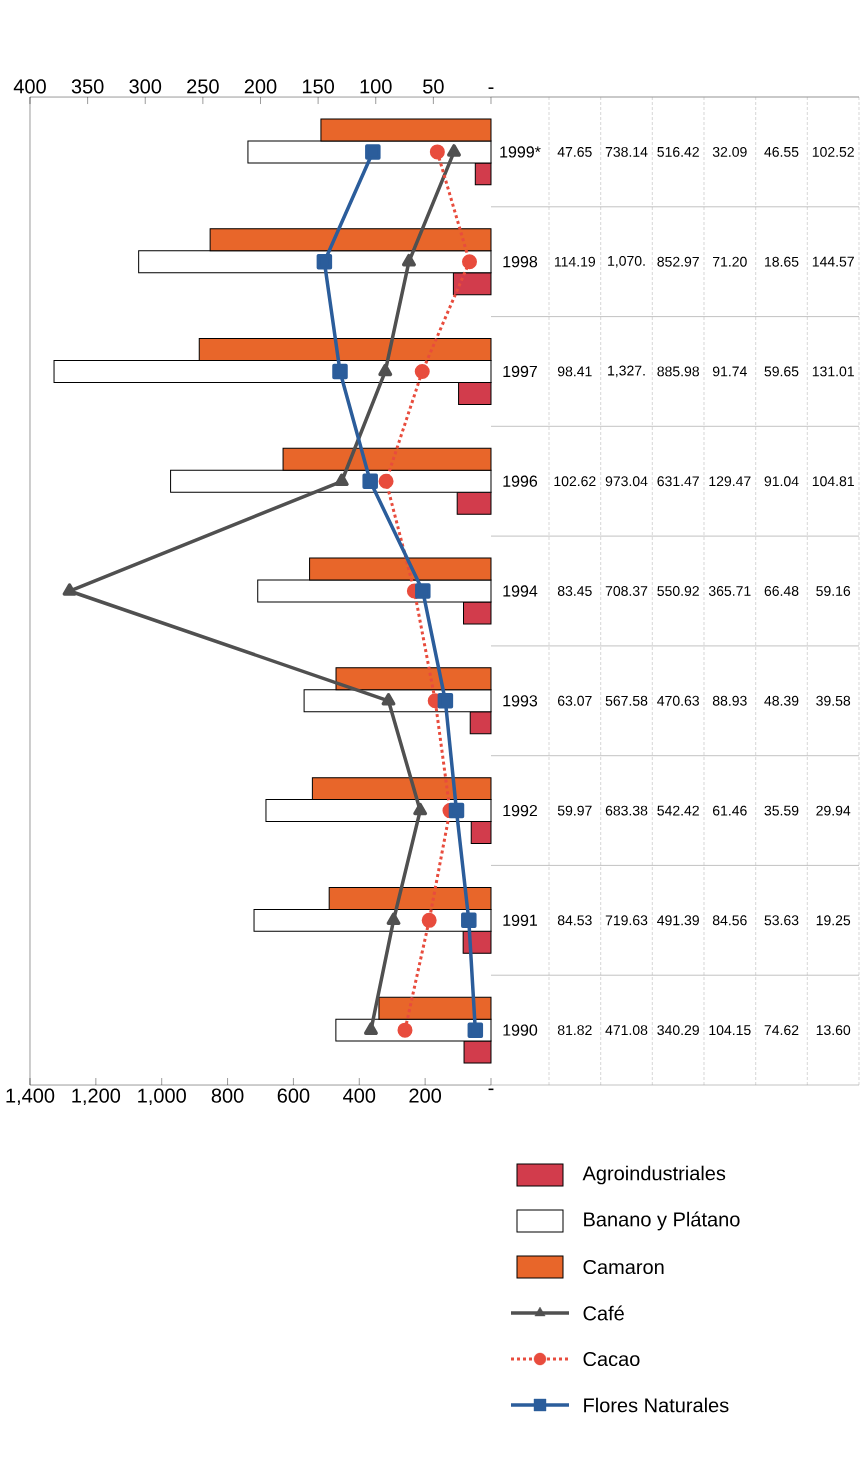 This screenshot has width=861, height=1458. I want to click on data-label: 365.71, so click(729, 591).